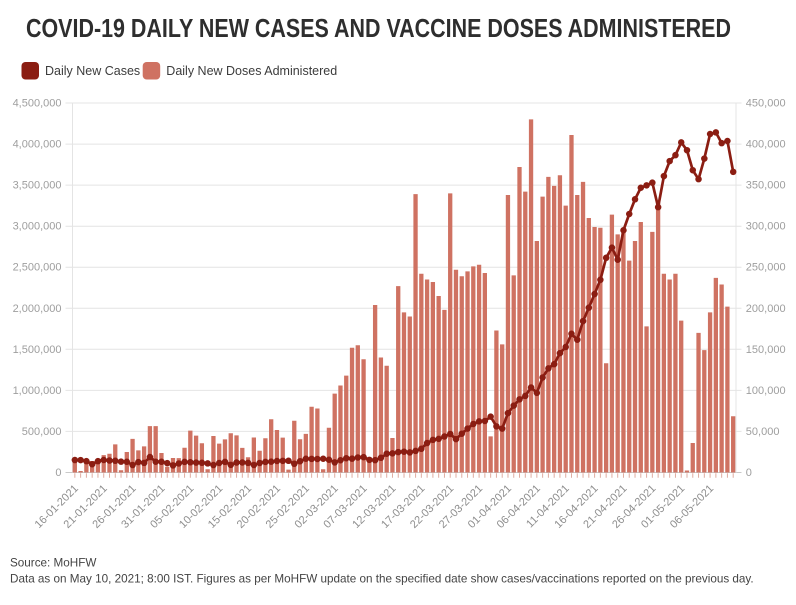  I want to click on svg-text: 2,500,000, so click(37, 268).